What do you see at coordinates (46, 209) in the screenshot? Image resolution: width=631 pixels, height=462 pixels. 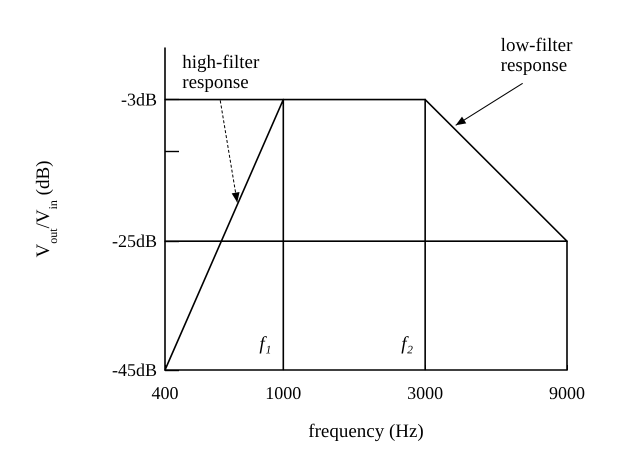 I see `y-axis-title: Vout/Vin (dB)` at bounding box center [46, 209].